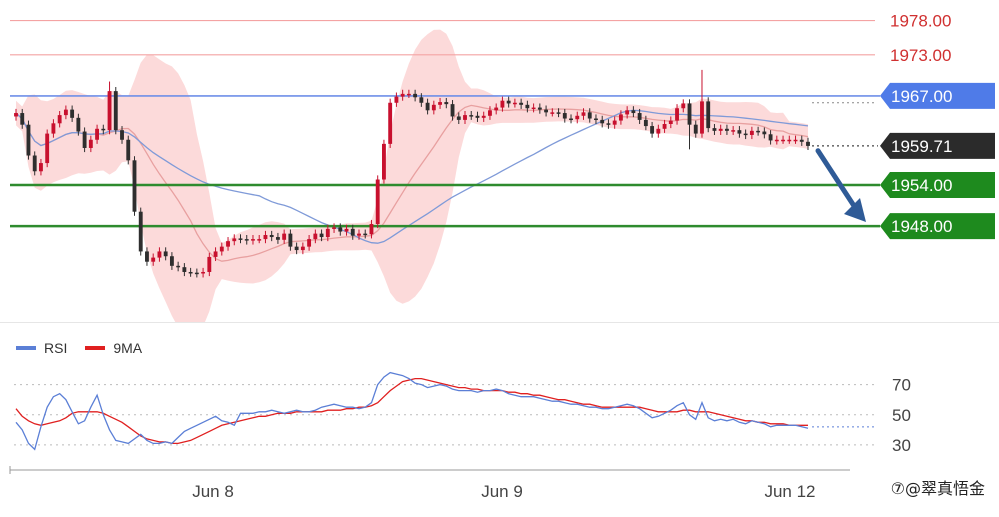 The image size is (999, 517). I want to click on projection-arrow-shaft, so click(838, 181).